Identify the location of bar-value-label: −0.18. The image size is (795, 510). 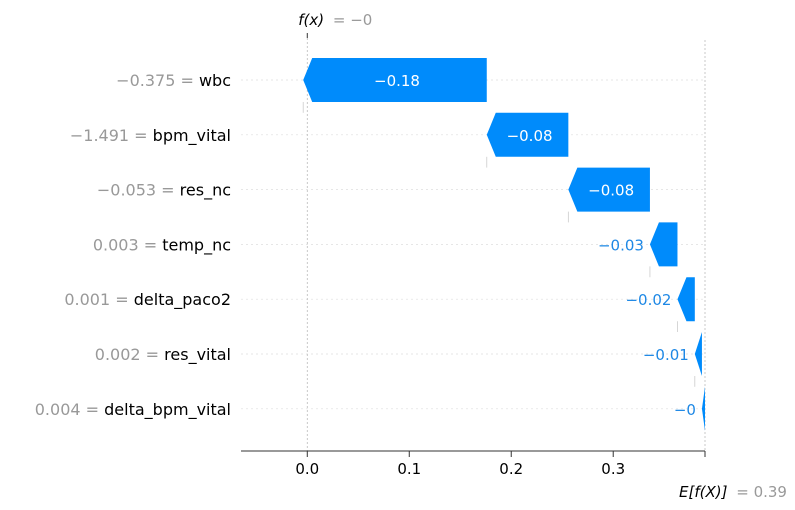
(397, 81).